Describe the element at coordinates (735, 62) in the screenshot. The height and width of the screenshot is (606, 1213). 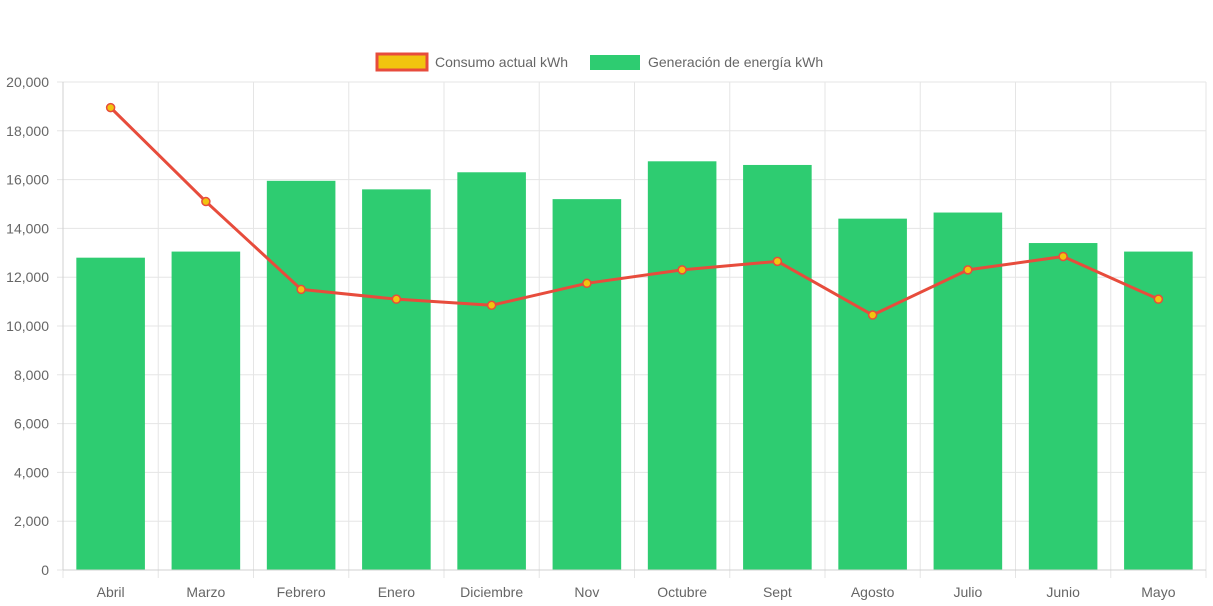
I see `legend-label-generacion: Generación de energía kWh` at that location.